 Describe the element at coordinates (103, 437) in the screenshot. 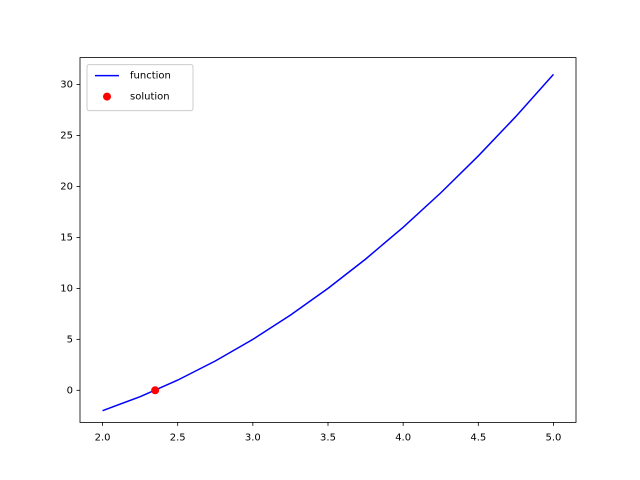

I see `x-tick-label: 2.0` at that location.